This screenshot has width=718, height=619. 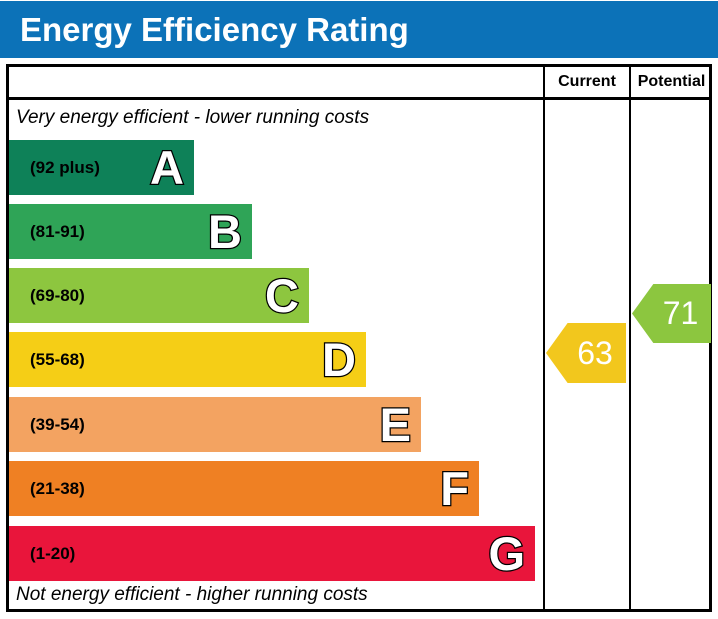 I want to click on band-a-letter: A, so click(x=167, y=167).